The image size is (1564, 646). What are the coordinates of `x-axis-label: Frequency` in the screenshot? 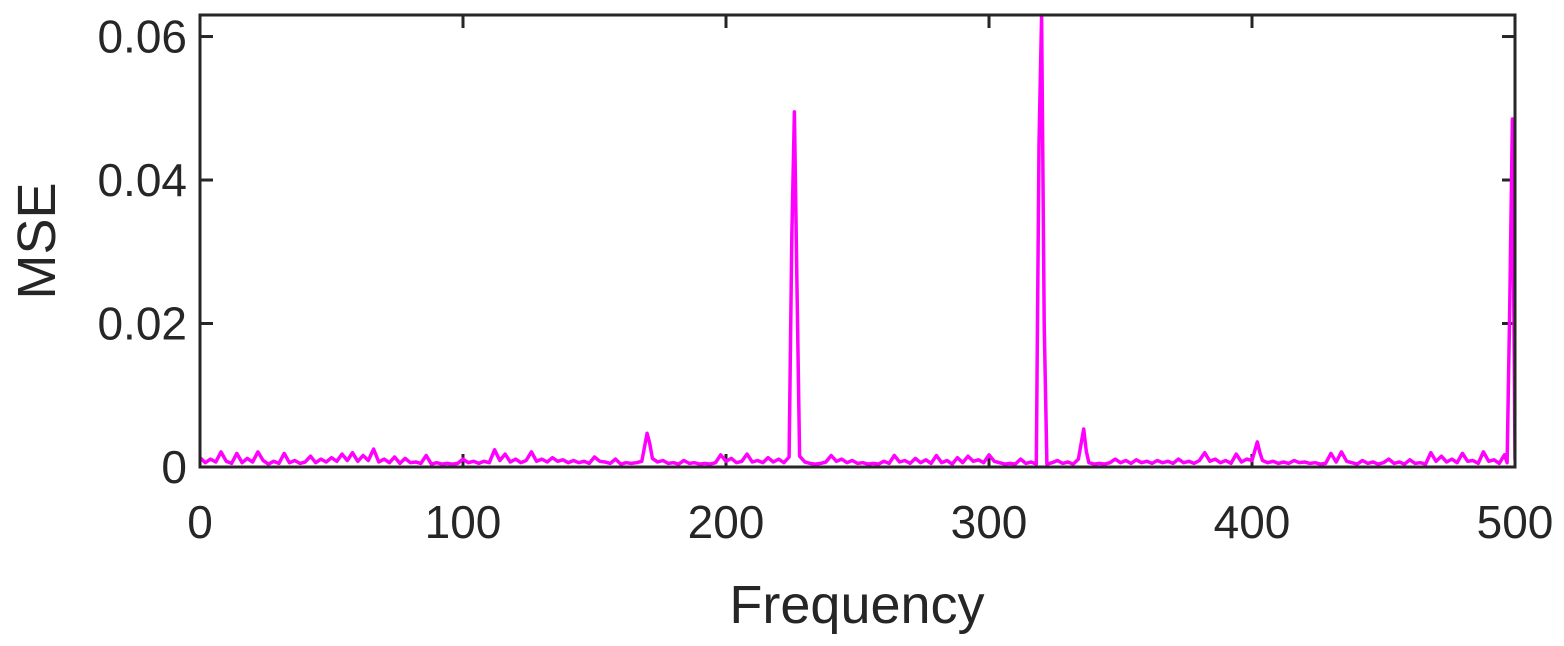 It's located at (856, 605).